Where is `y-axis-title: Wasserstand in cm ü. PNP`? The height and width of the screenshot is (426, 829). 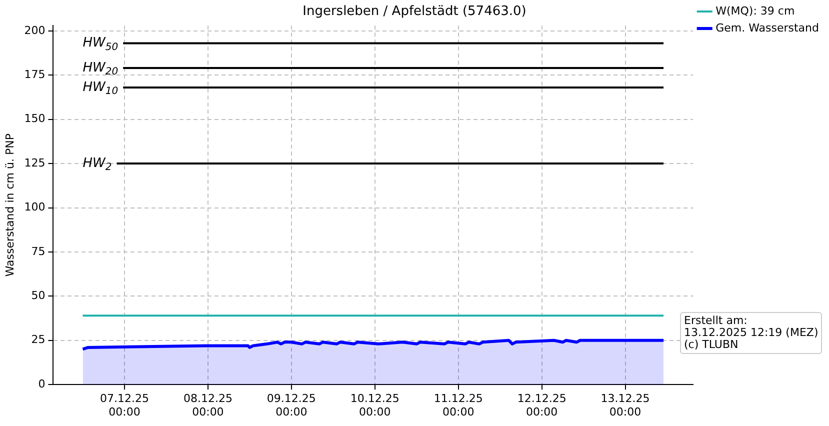
y-axis-title: Wasserstand in cm ü. PNP is located at coordinates (9, 205).